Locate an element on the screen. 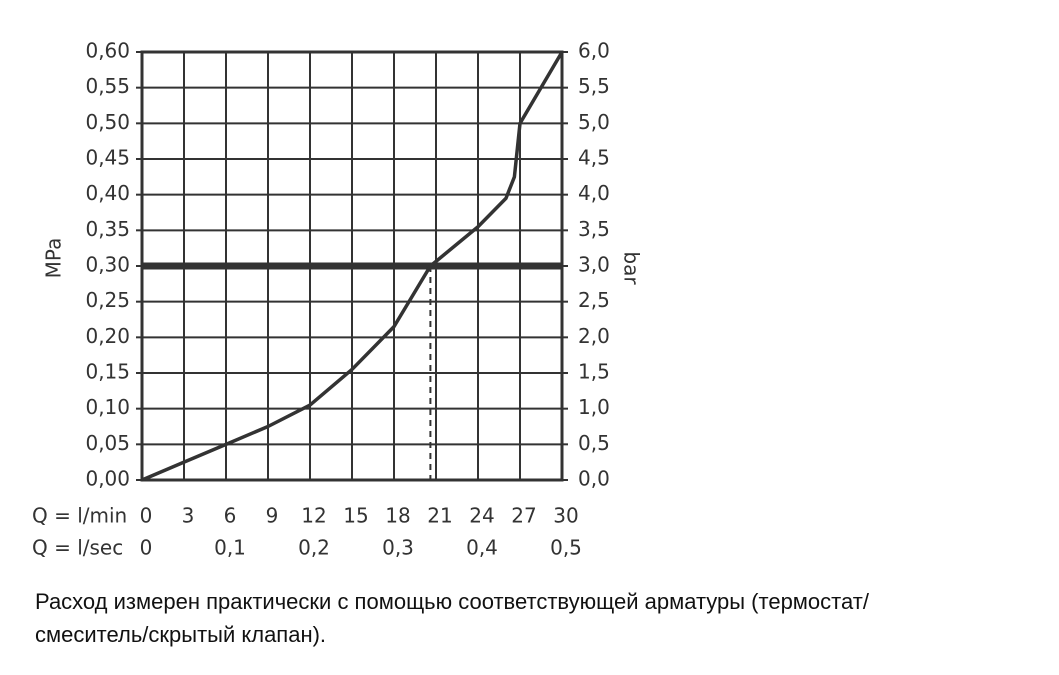  x-tick-label: 3 is located at coordinates (188, 516).